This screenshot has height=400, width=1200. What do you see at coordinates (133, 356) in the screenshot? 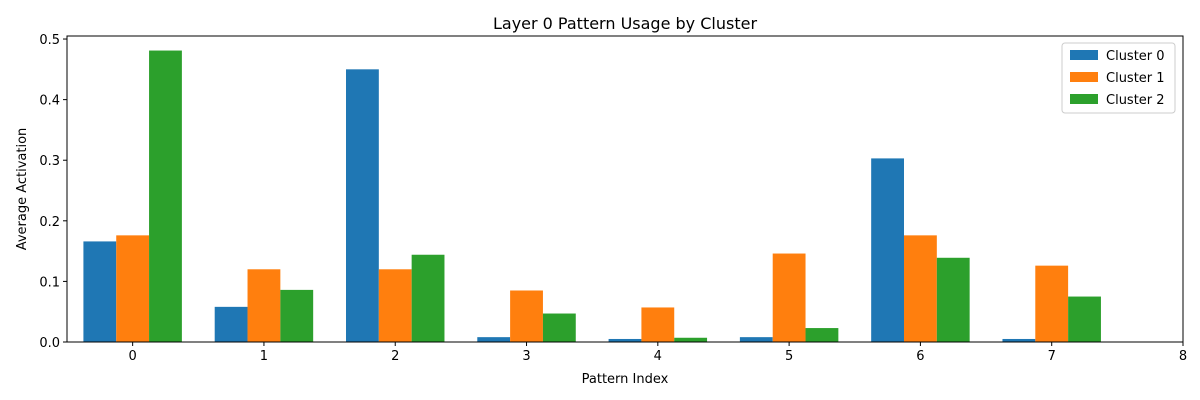
I see `x-tick-label: 0` at bounding box center [133, 356].